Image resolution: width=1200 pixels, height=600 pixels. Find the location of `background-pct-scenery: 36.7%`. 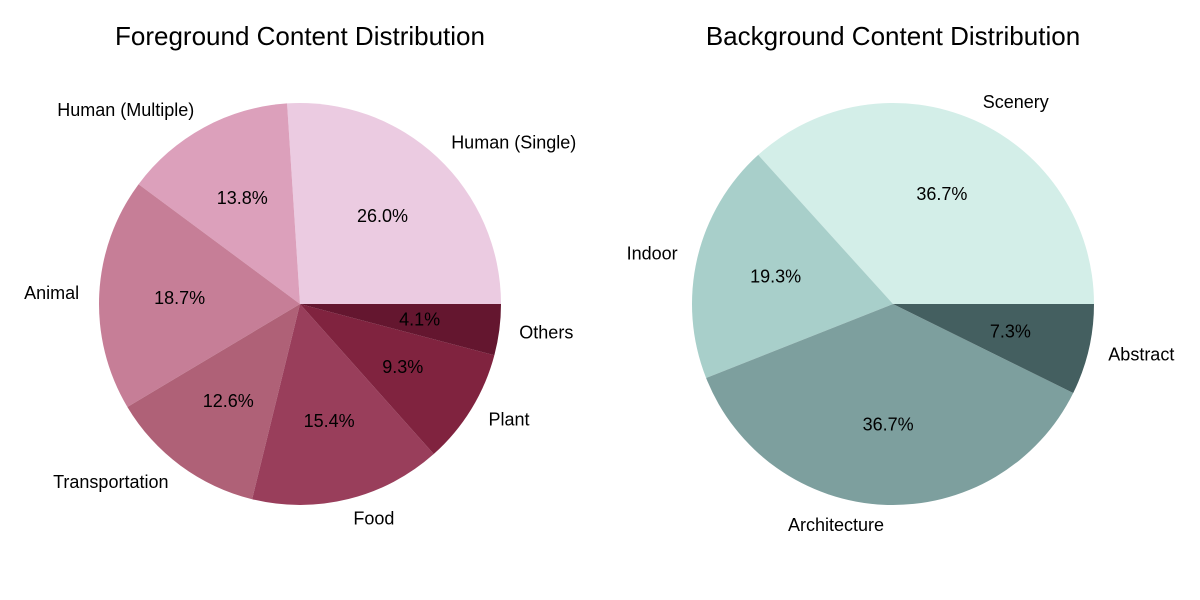

background-pct-scenery: 36.7% is located at coordinates (941, 194).